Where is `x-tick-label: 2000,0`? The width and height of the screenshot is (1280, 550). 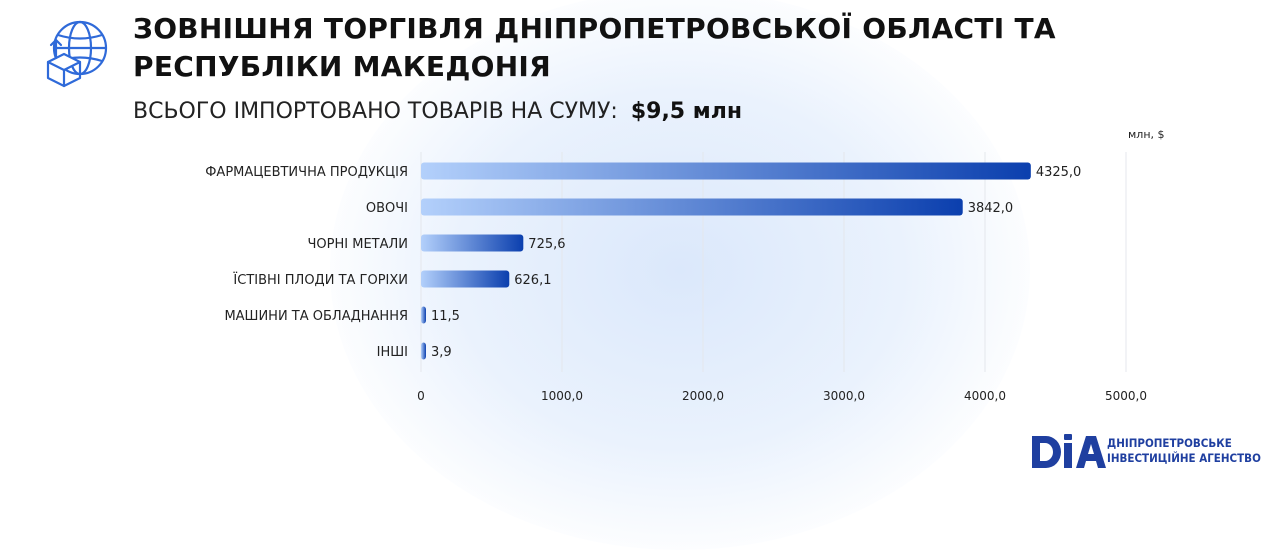 x-tick-label: 2000,0 is located at coordinates (703, 396).